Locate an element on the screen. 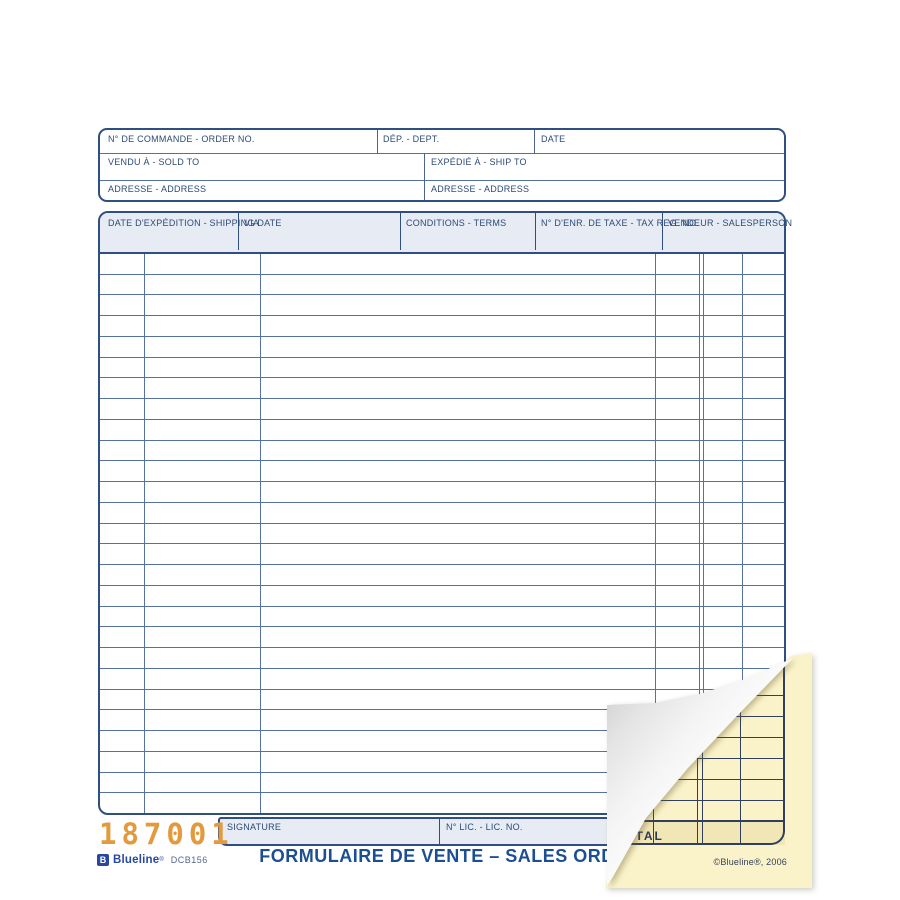 This screenshot has height=900, width=900. lic-no-field-label: N° LIC. - LIC. NO. is located at coordinates (484, 827).